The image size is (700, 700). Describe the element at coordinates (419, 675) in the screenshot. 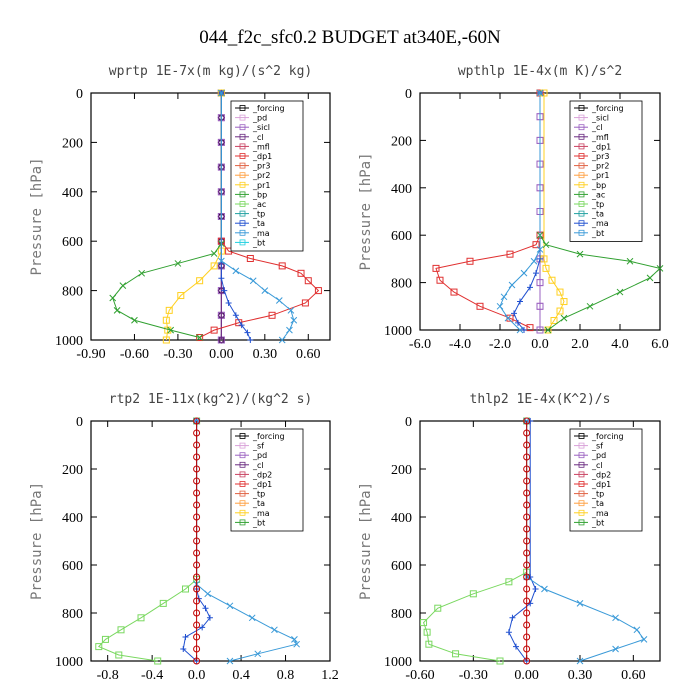

I see `x-tick-label: -0.60` at that location.